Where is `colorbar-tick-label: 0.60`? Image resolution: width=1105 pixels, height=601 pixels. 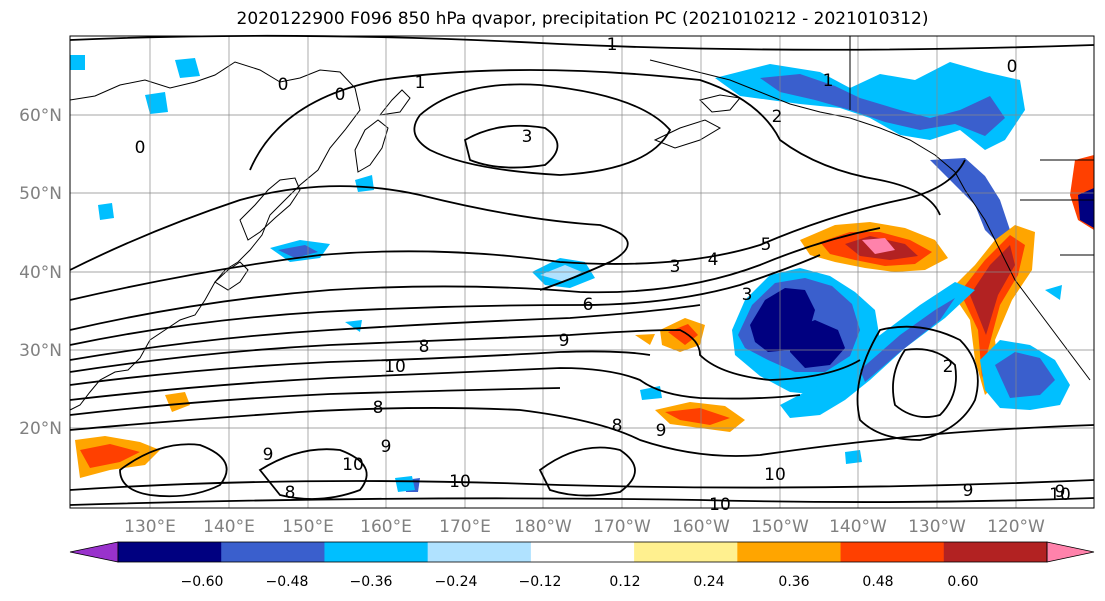
colorbar-tick-label: 0.60 is located at coordinates (962, 582).